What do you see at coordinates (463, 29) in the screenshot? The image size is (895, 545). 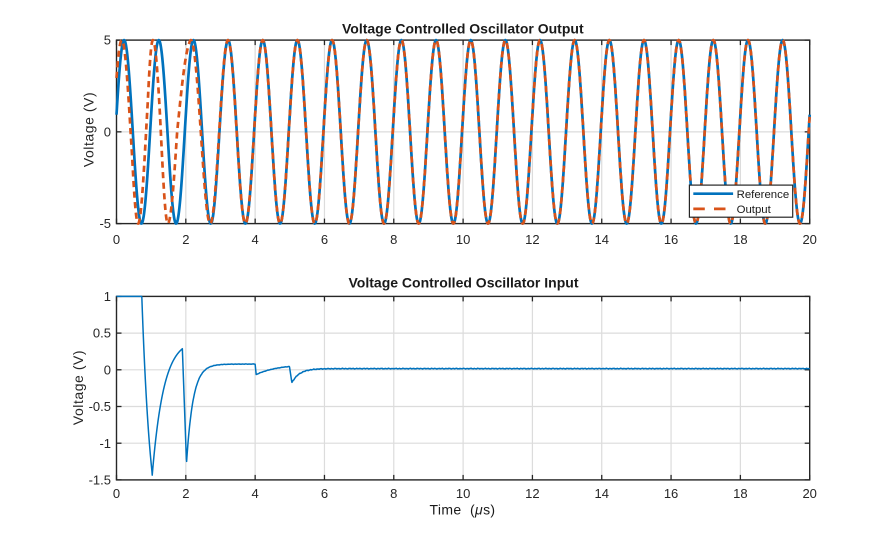 I see `svg-text:Voltage Controlled Oscillator: Voltage Controlled Oscillator Output` at bounding box center [463, 29].